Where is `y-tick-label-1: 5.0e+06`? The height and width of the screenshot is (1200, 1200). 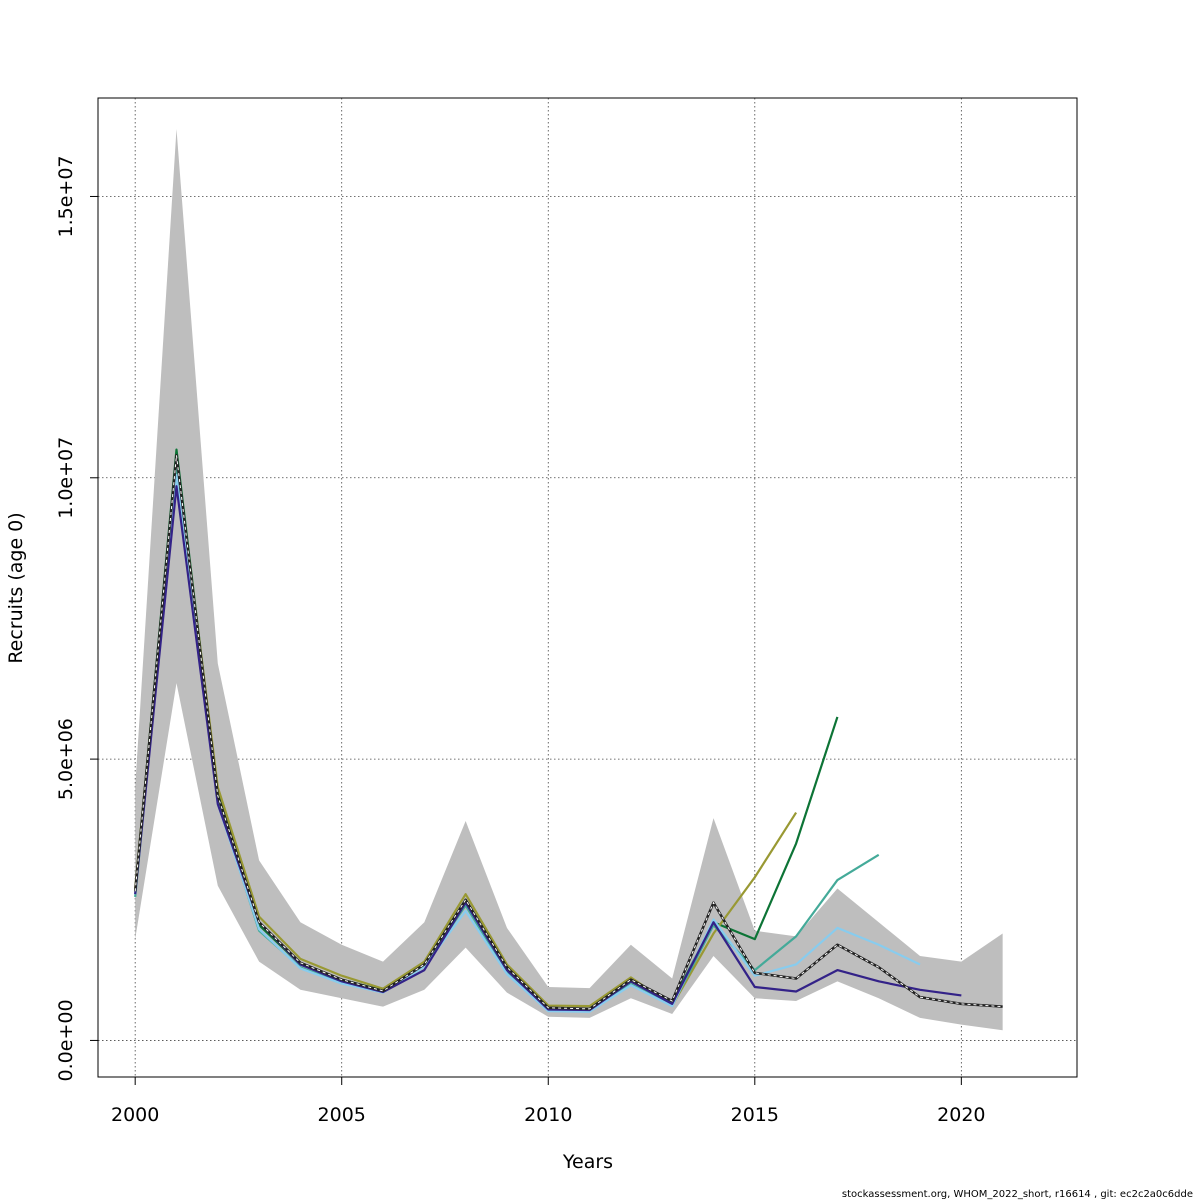 y-tick-label-1: 5.0e+06 is located at coordinates (66, 759).